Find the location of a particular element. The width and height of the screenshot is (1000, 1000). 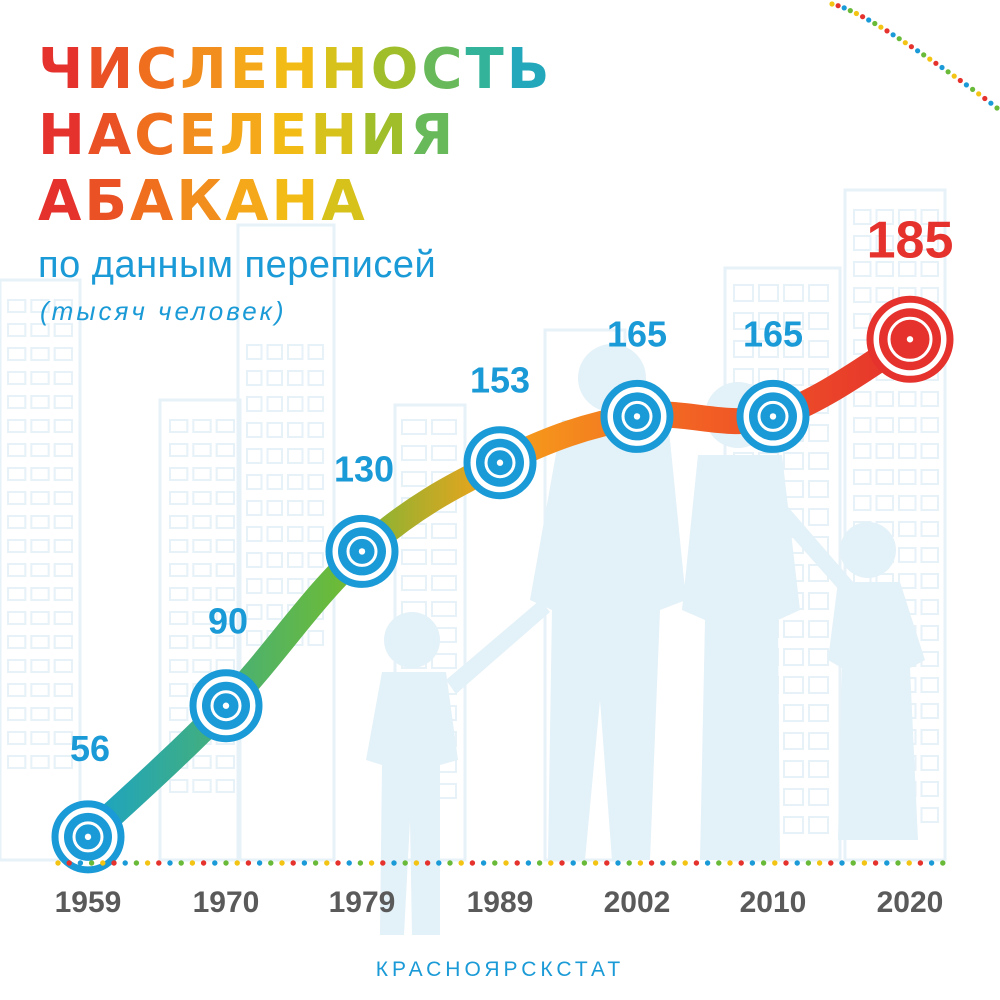

data-label: 153 is located at coordinates (500, 380).